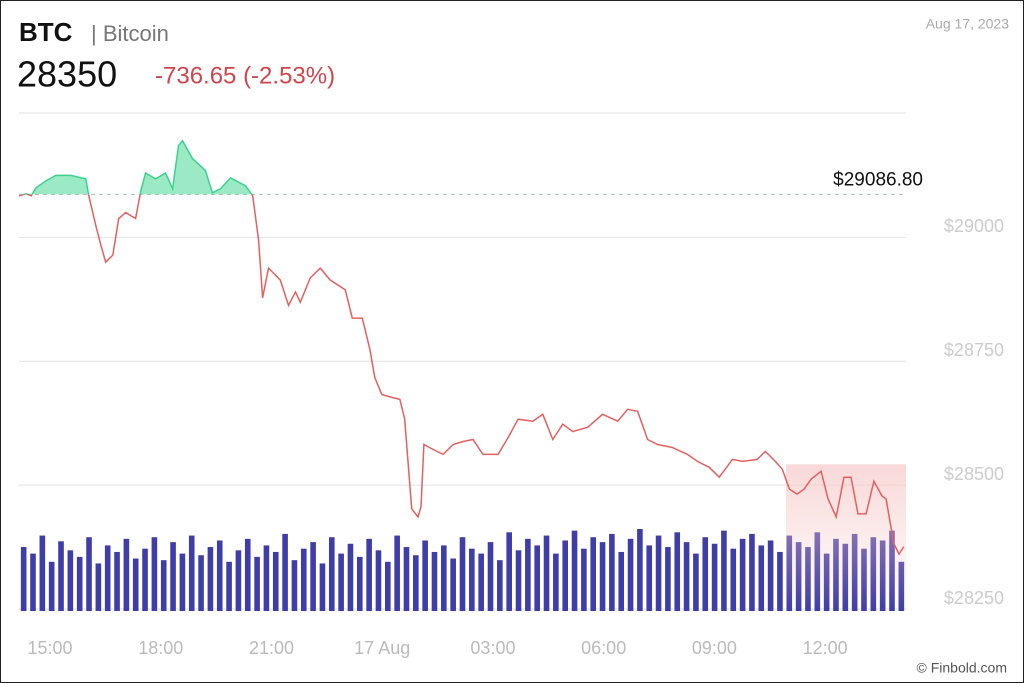  What do you see at coordinates (67, 74) in the screenshot?
I see `price: 28350` at bounding box center [67, 74].